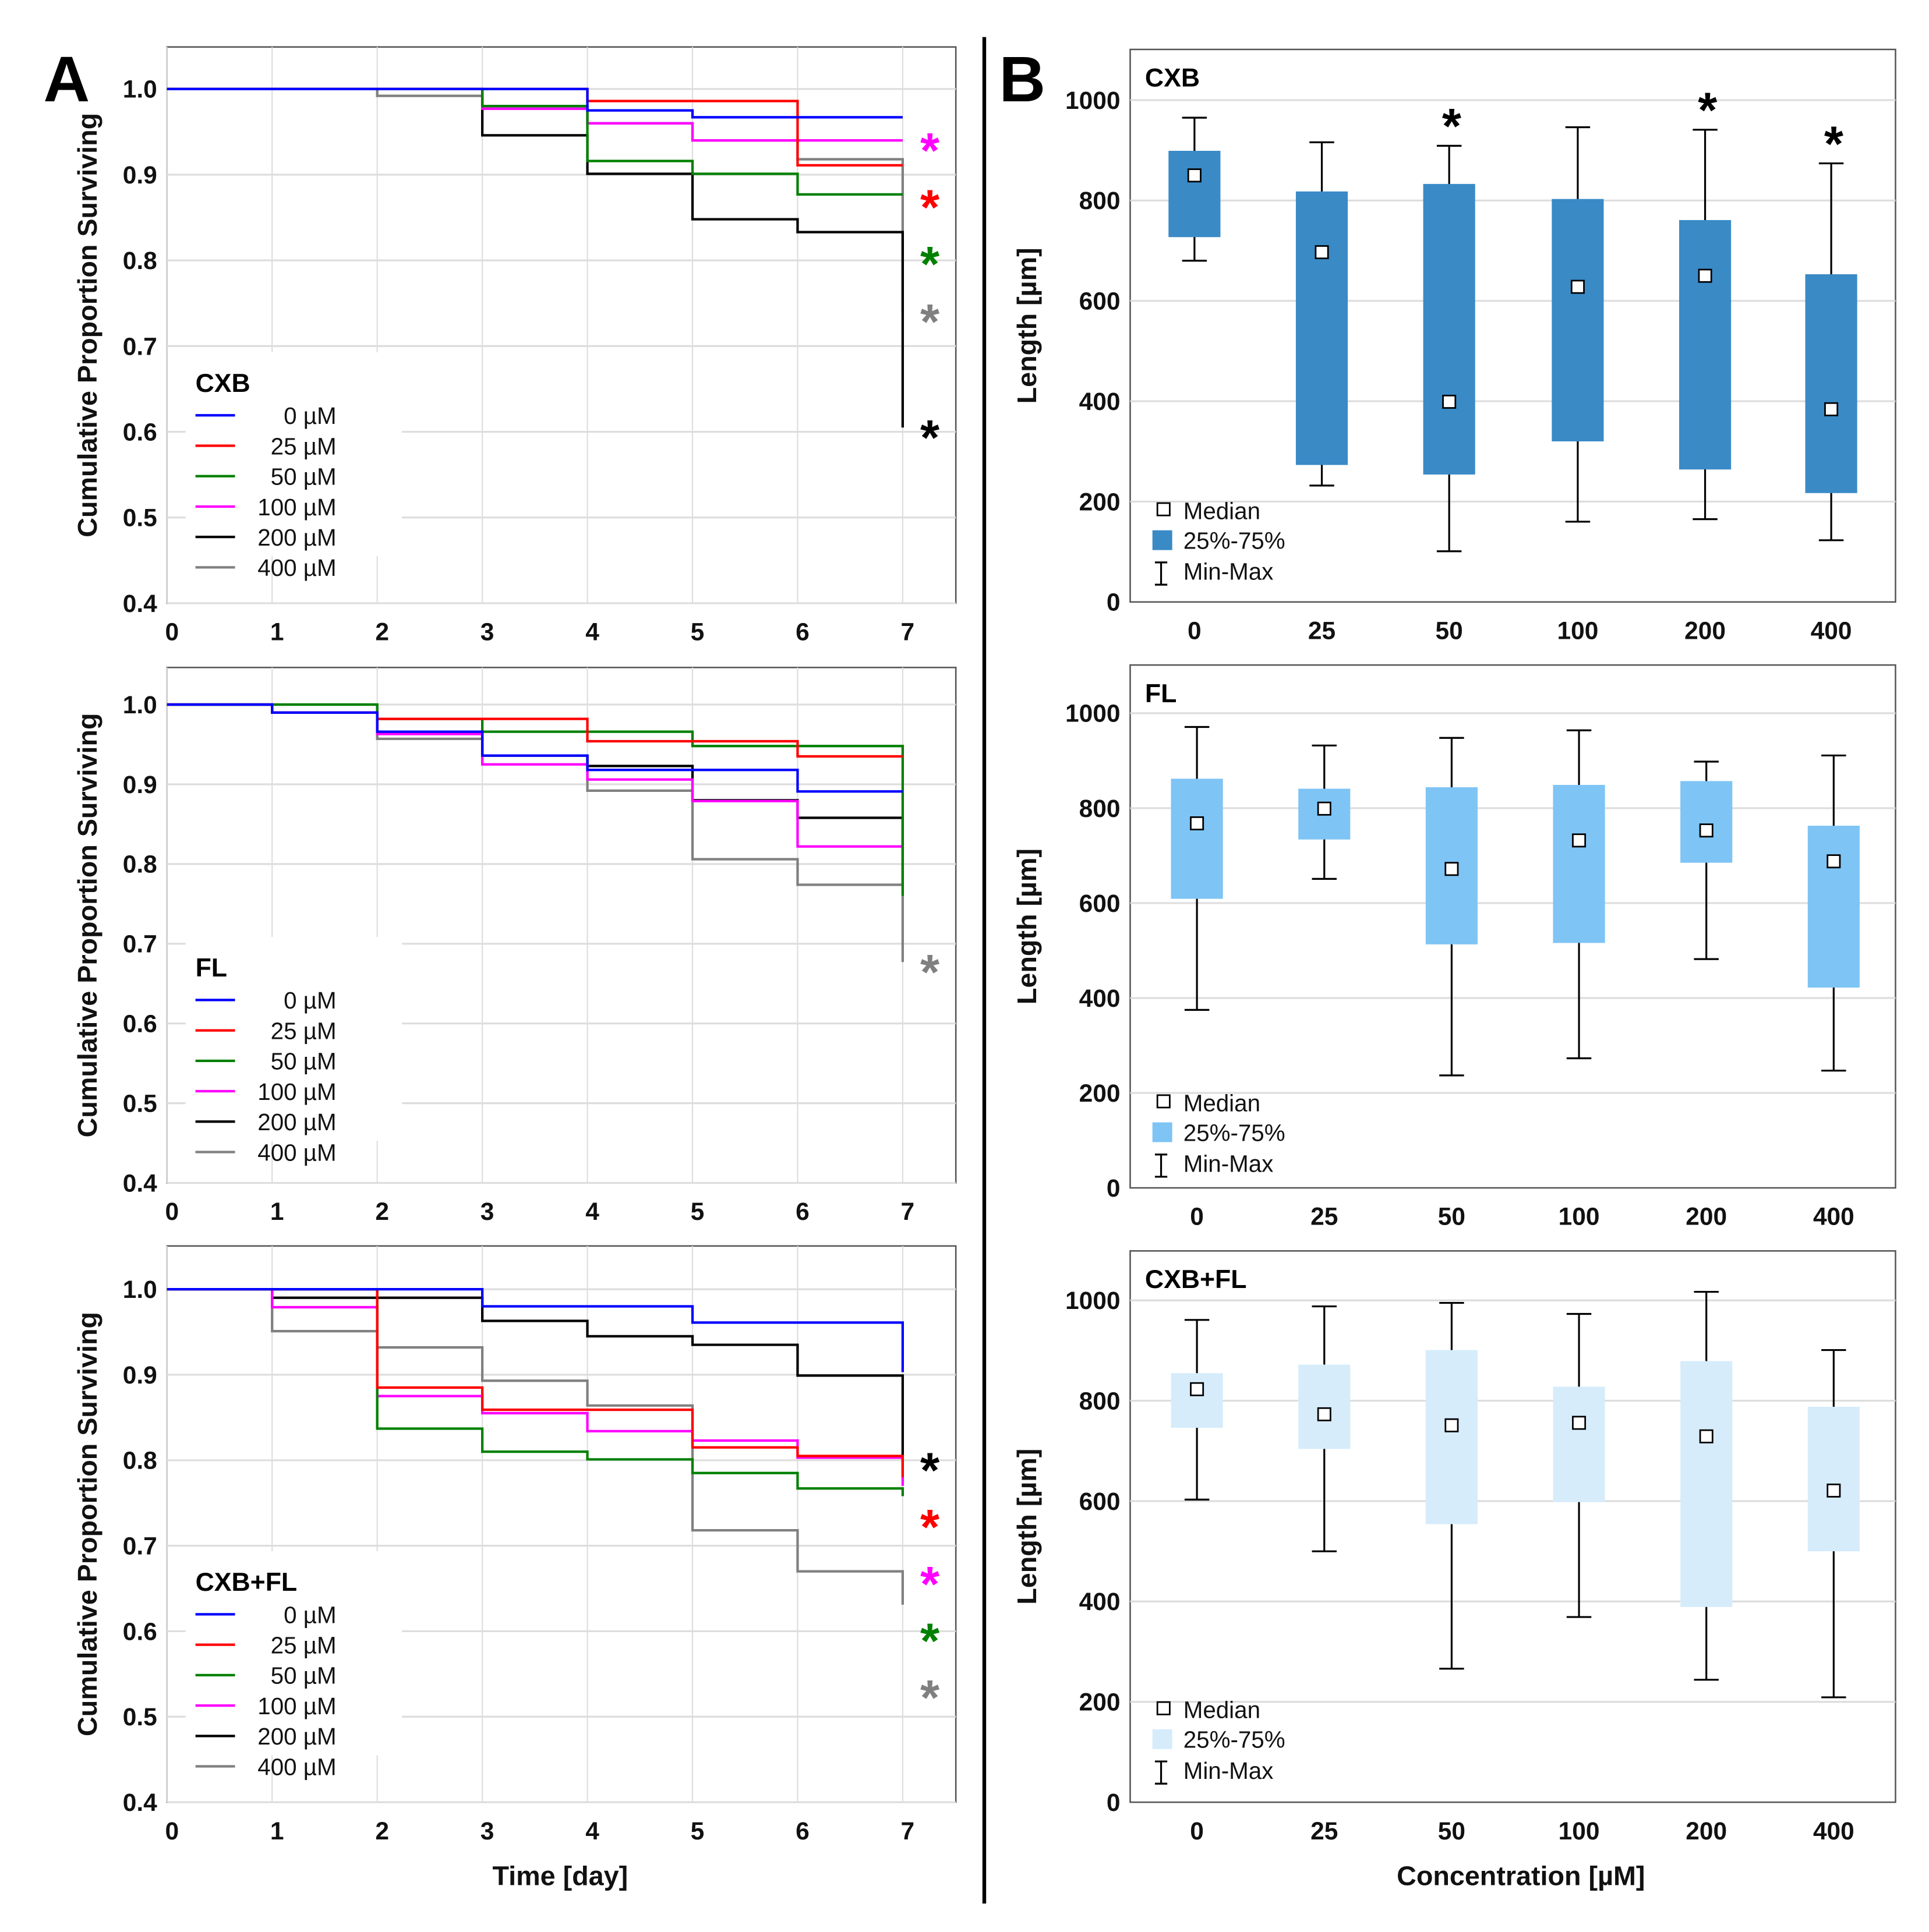 This screenshot has width=1929, height=1932. Describe the element at coordinates (1163, 1101) in the screenshot. I see `legend-median-icon` at that location.